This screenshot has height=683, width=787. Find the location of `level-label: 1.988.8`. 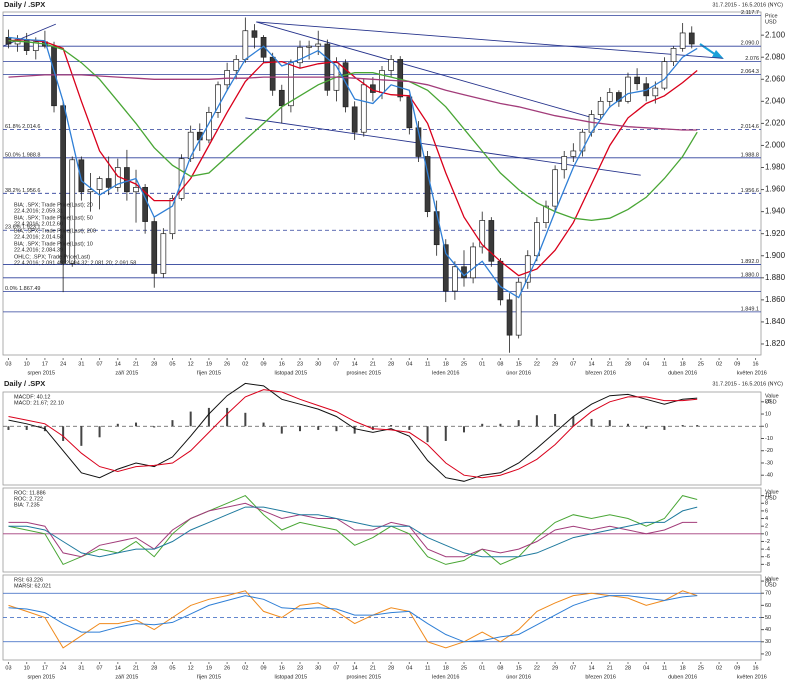

level-label: 1.988.8 is located at coordinates (750, 155).